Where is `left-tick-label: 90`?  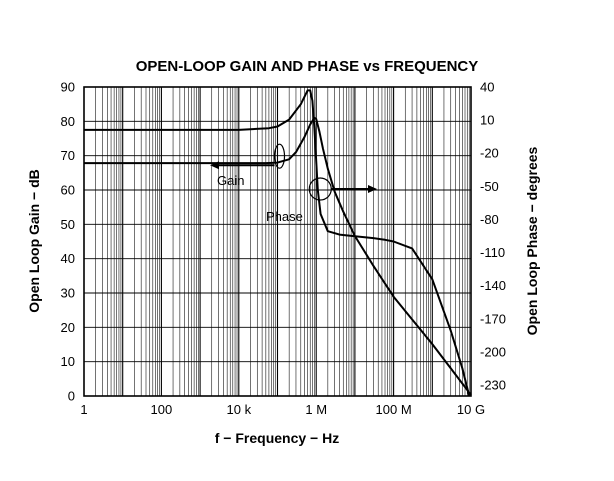
left-tick-label: 90 is located at coordinates (68, 87).